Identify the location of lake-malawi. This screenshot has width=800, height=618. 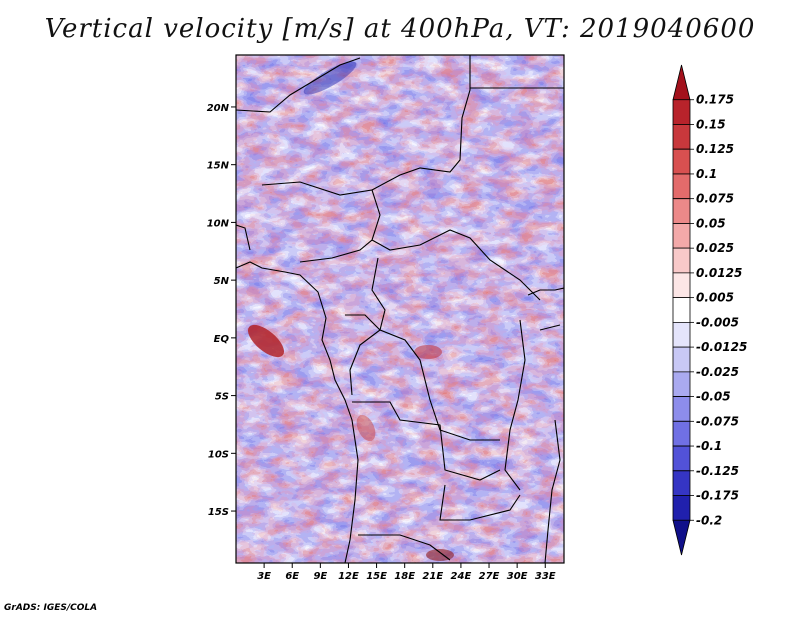
(552, 491).